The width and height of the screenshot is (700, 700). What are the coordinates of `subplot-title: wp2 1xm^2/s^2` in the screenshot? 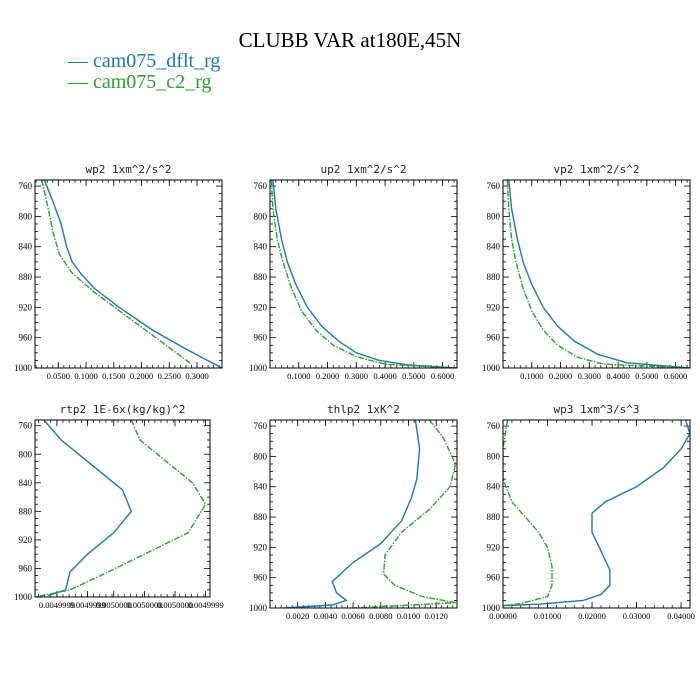 It's located at (128, 169).